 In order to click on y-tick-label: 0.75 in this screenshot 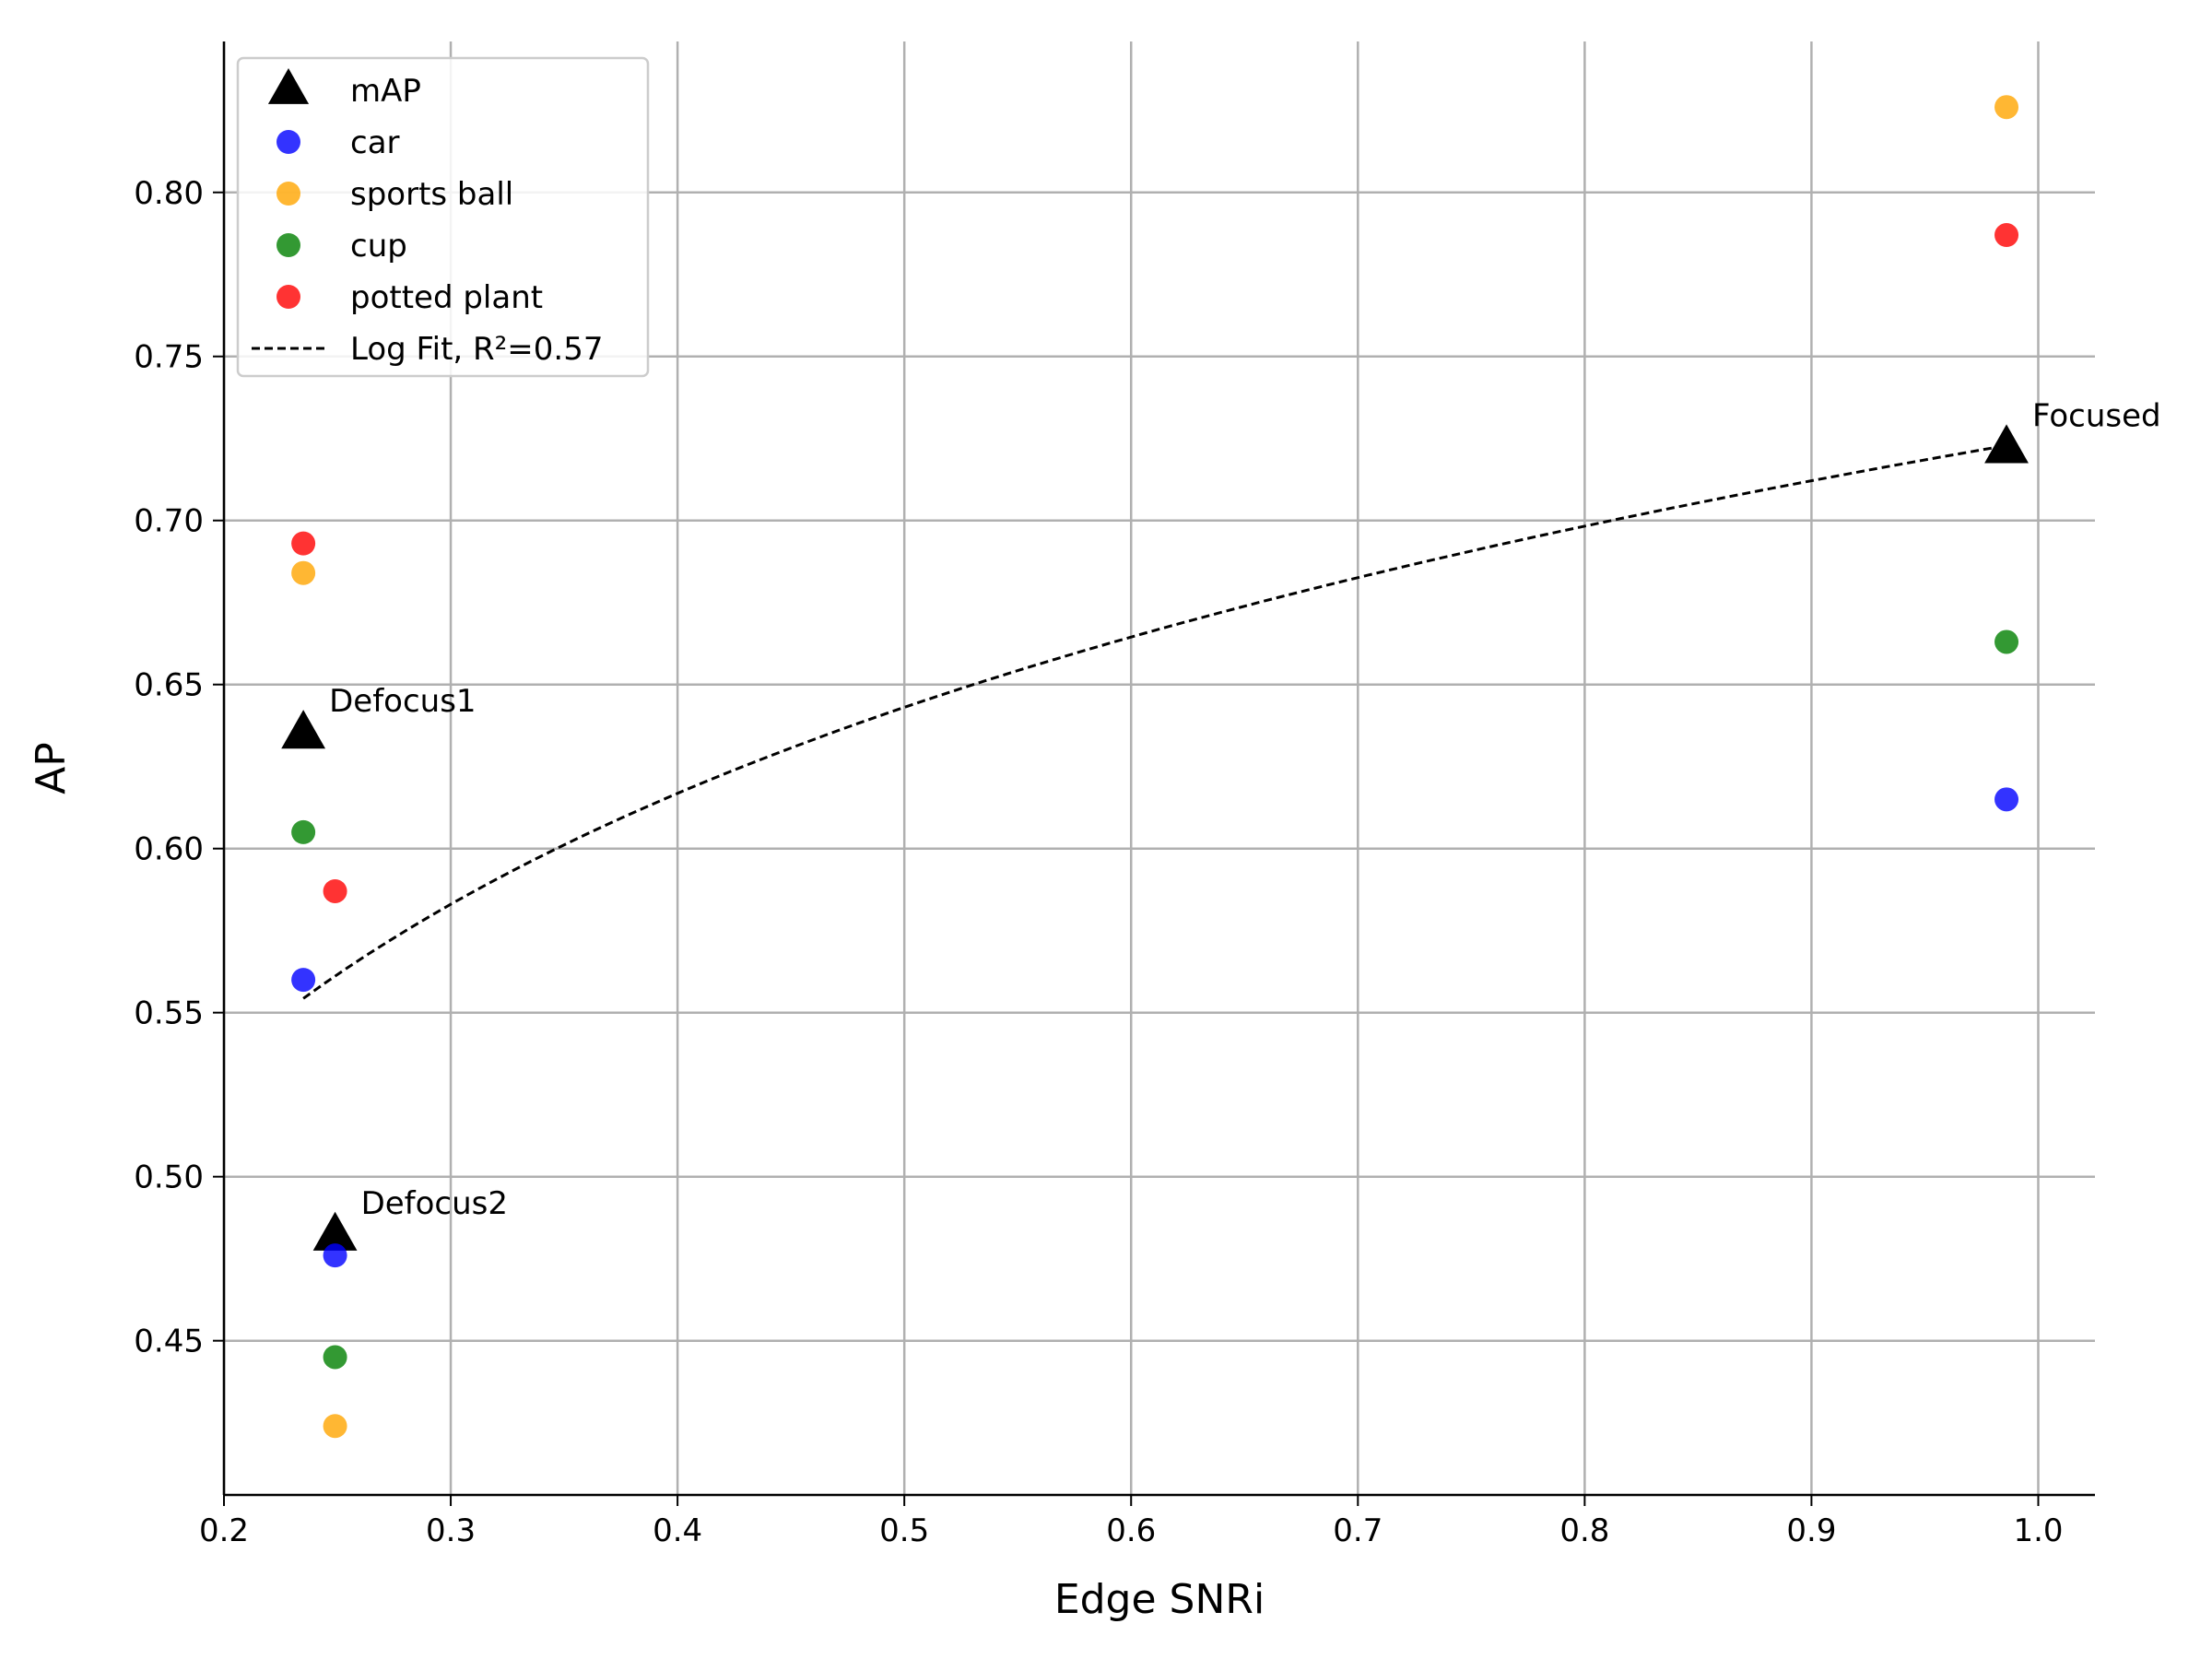, I will do `click(169, 357)`.